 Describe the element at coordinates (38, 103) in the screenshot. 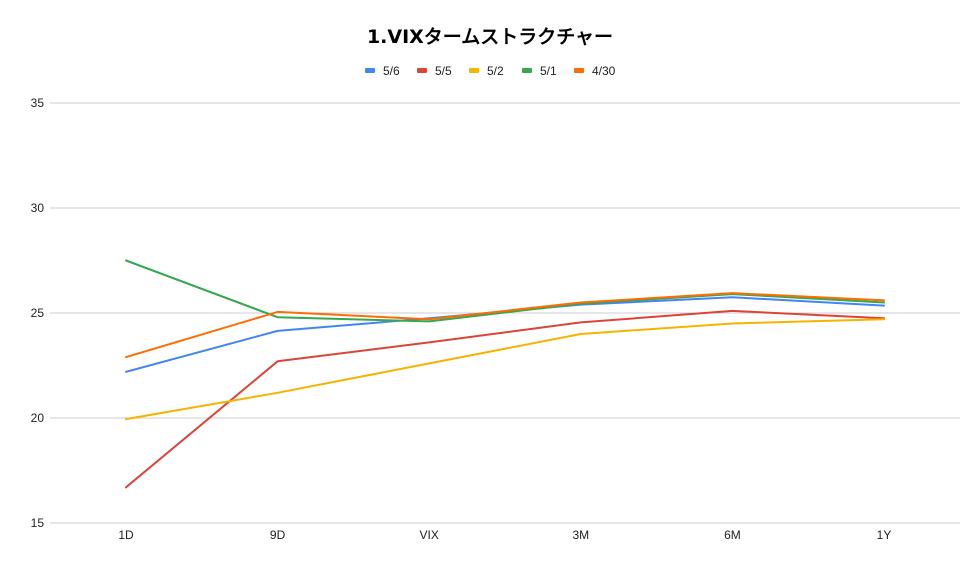

I see `y-tick-label: 35` at that location.